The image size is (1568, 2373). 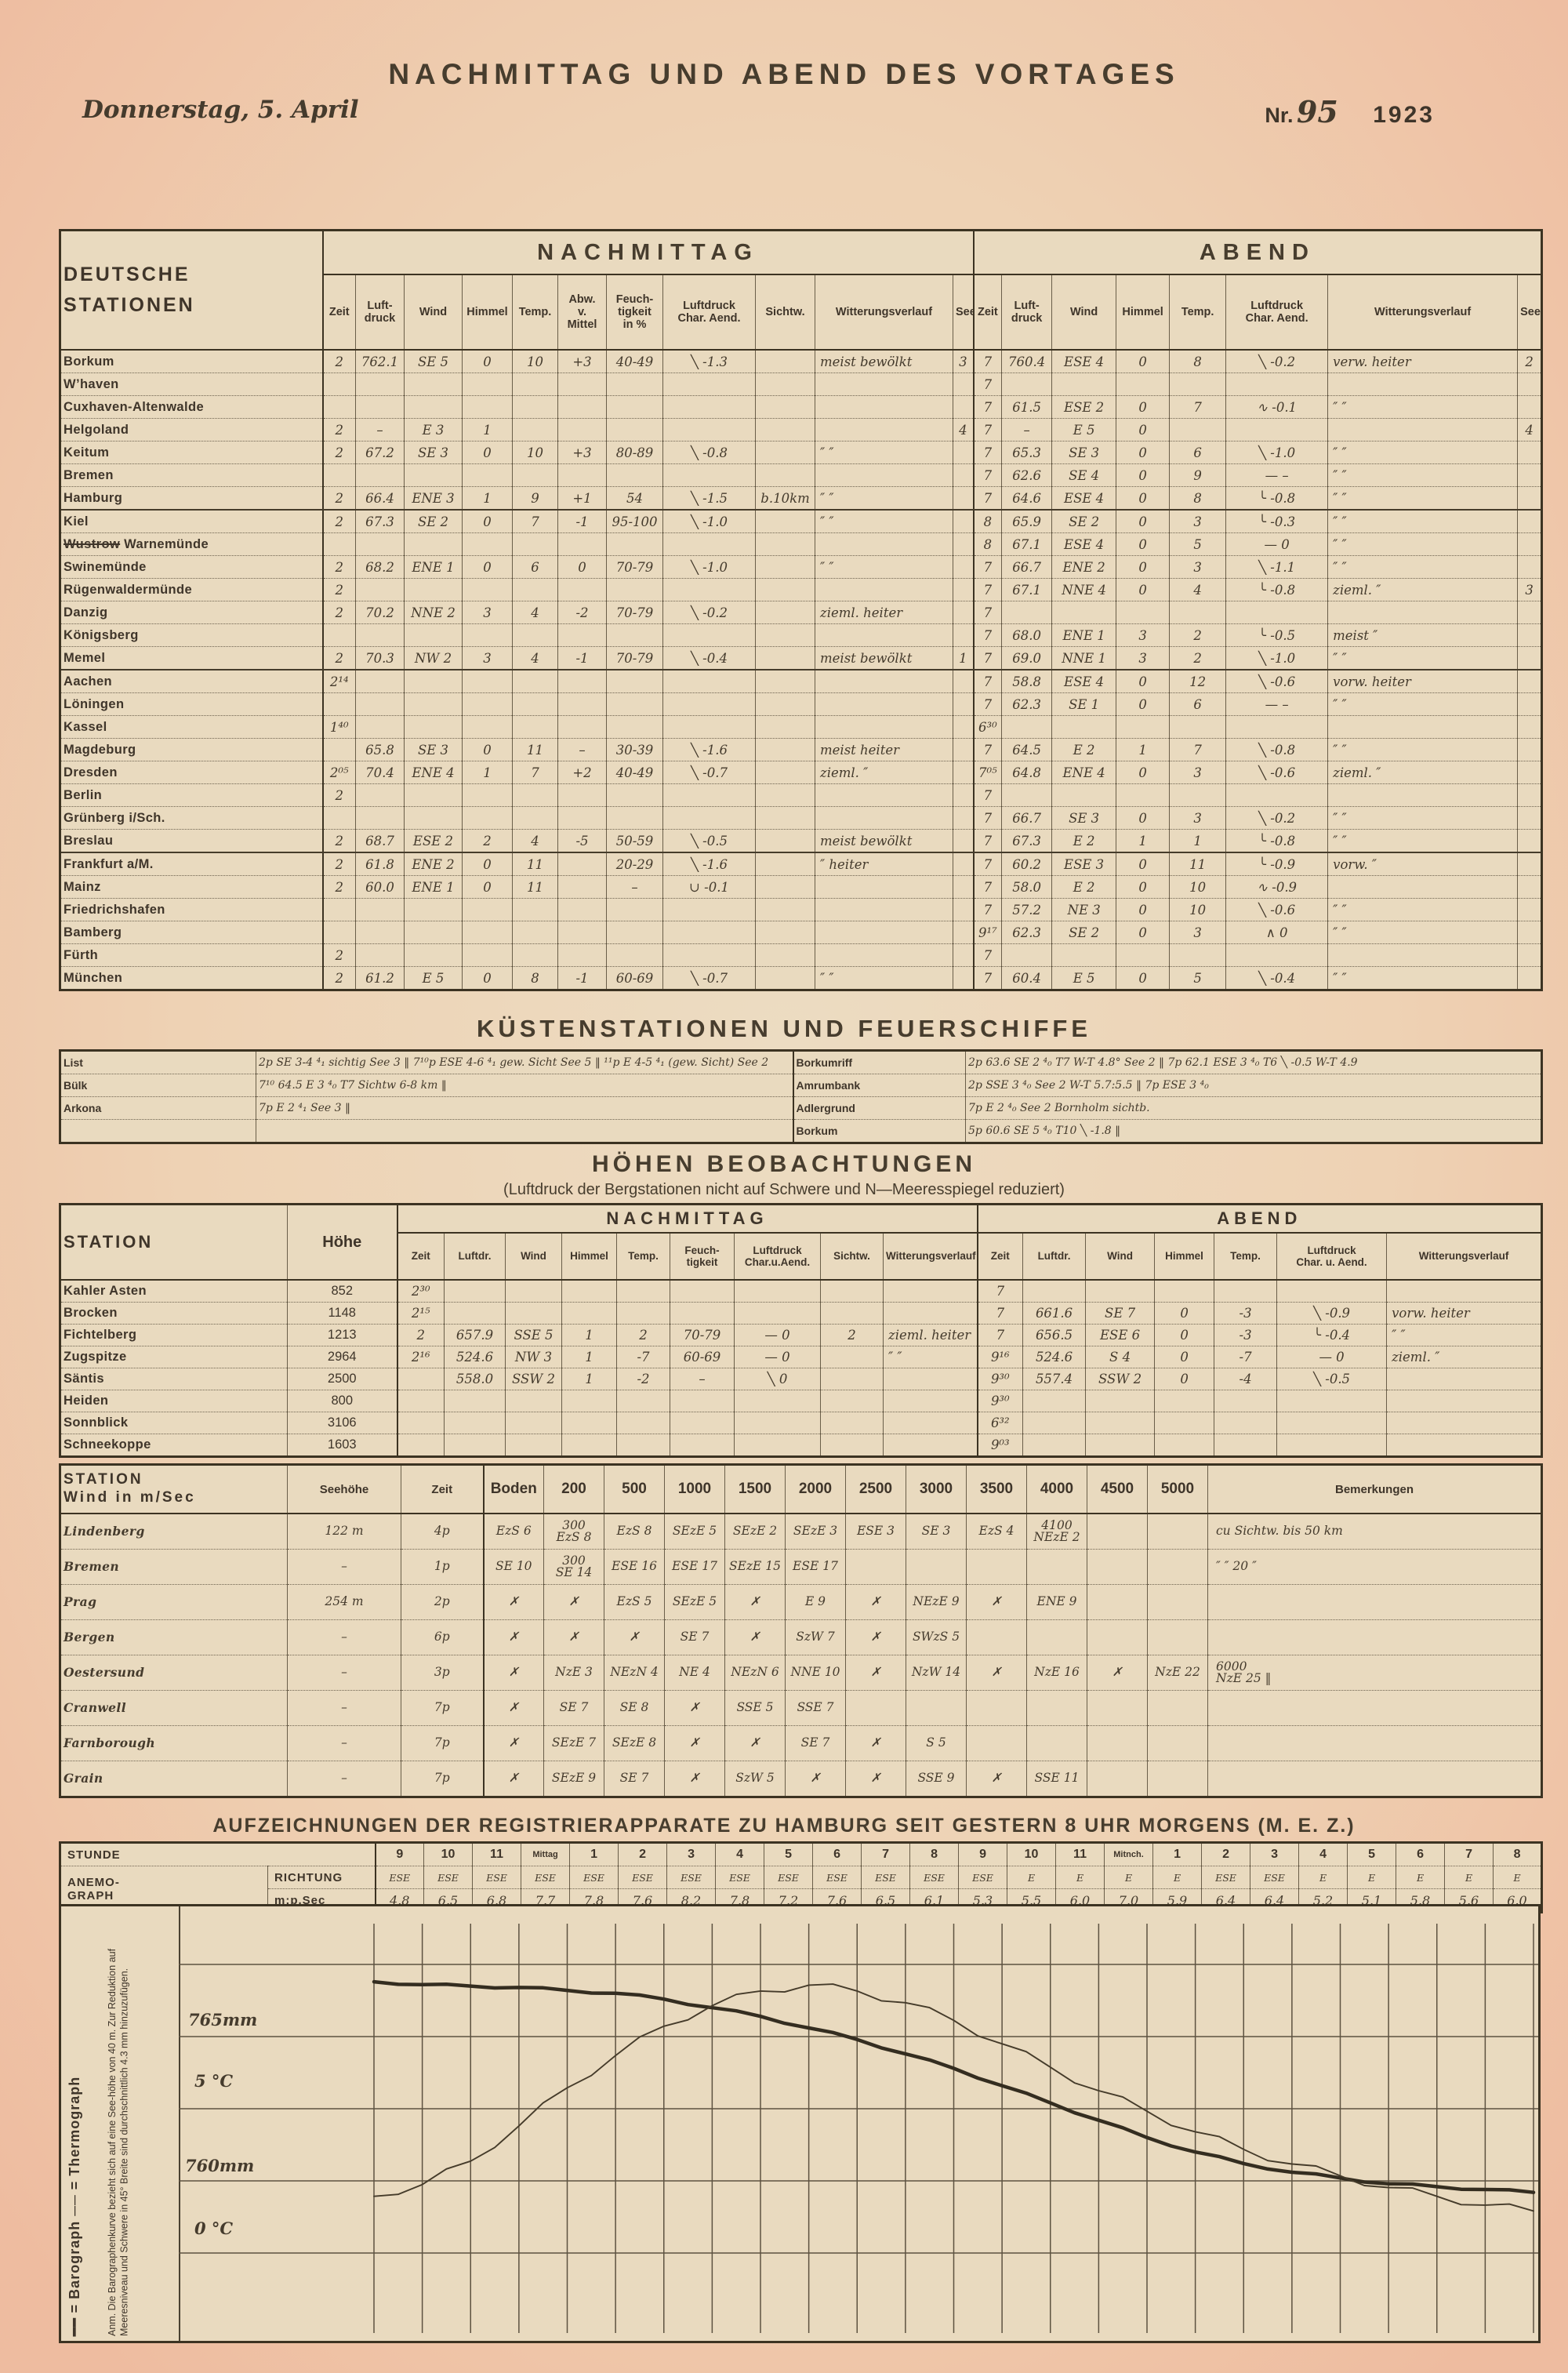 What do you see at coordinates (589, 1335) in the screenshot?
I see `nachmittag-value: 1` at bounding box center [589, 1335].